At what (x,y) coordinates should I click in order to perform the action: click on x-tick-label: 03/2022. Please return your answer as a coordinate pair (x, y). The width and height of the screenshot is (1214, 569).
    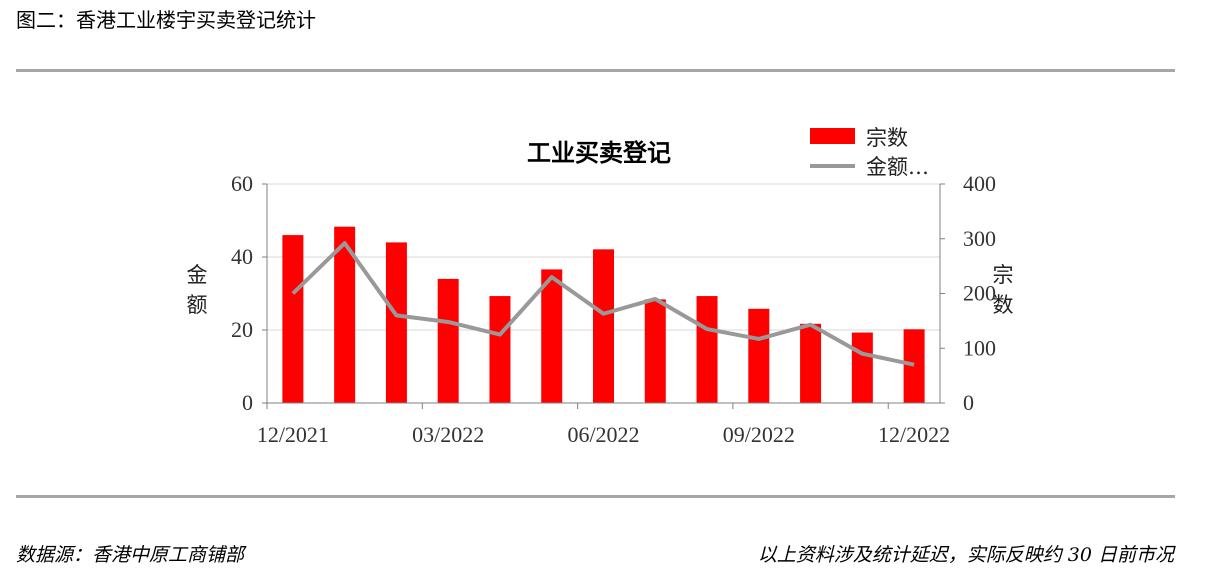
    Looking at the image, I should click on (448, 434).